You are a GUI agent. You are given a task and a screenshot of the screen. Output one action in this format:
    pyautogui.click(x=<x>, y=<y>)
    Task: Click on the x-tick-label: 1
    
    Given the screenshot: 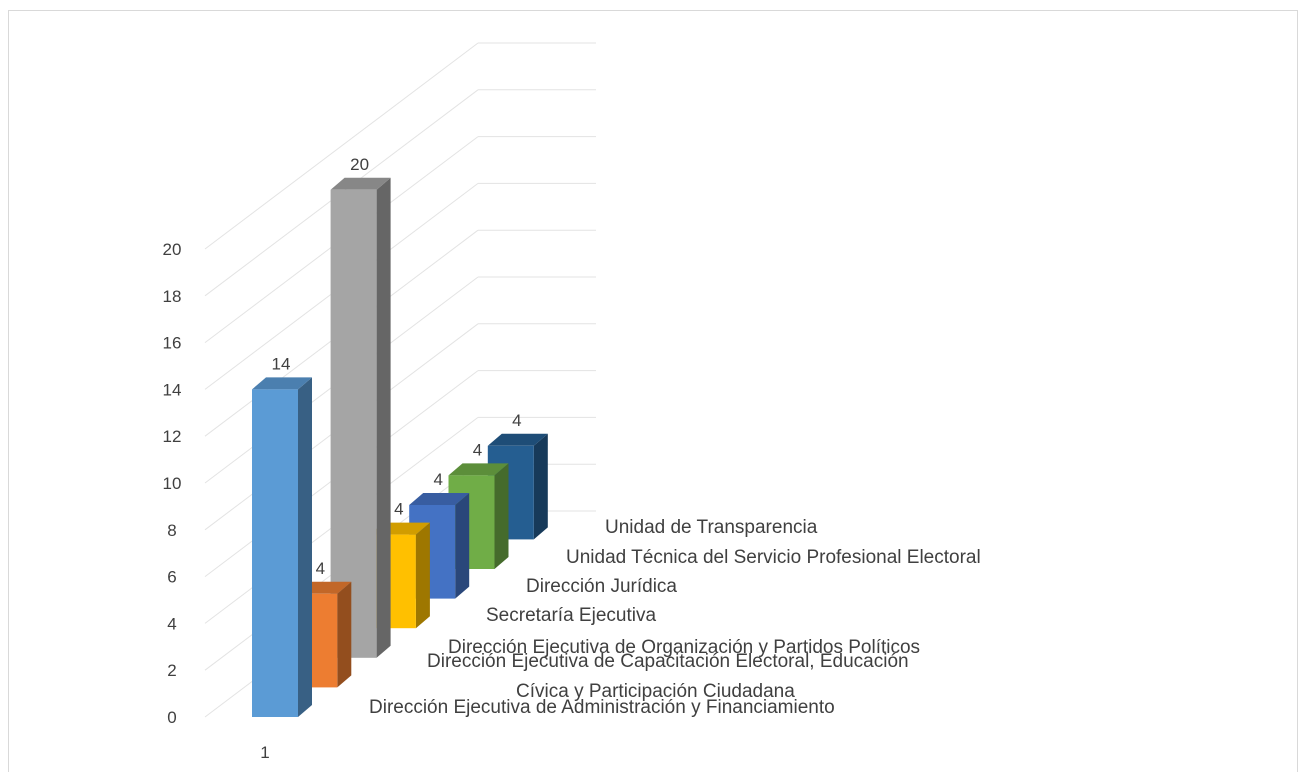 What is the action you would take?
    pyautogui.click(x=264, y=752)
    